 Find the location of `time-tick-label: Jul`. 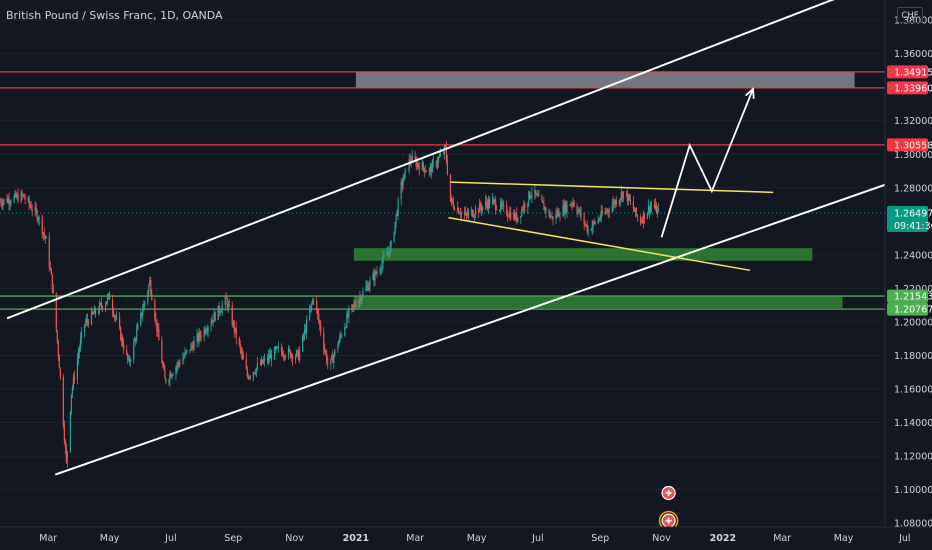

time-tick-label: Jul is located at coordinates (904, 538).